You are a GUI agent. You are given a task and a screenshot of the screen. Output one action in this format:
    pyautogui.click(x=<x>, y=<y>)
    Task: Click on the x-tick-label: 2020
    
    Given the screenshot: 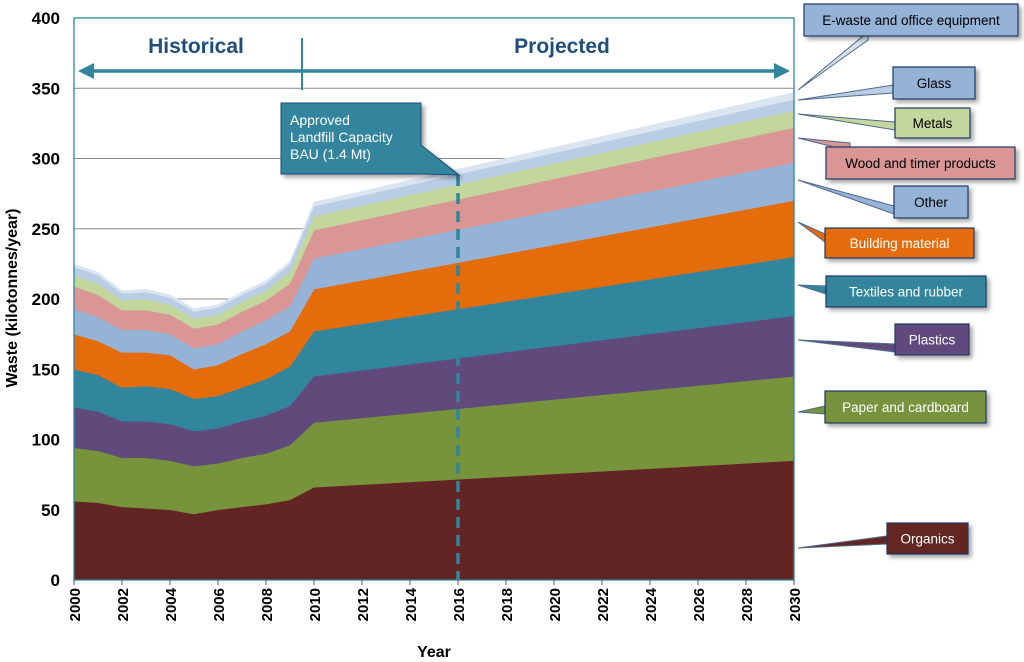 What is the action you would take?
    pyautogui.click(x=555, y=604)
    